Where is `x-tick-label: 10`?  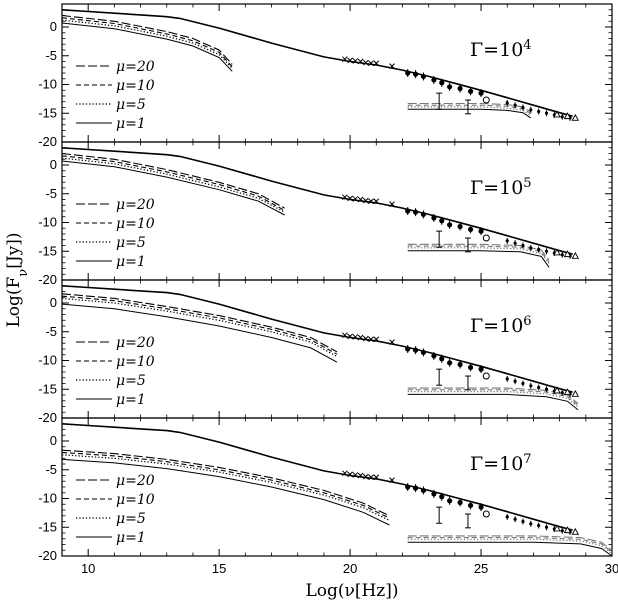 x-tick-label: 10 is located at coordinates (88, 568).